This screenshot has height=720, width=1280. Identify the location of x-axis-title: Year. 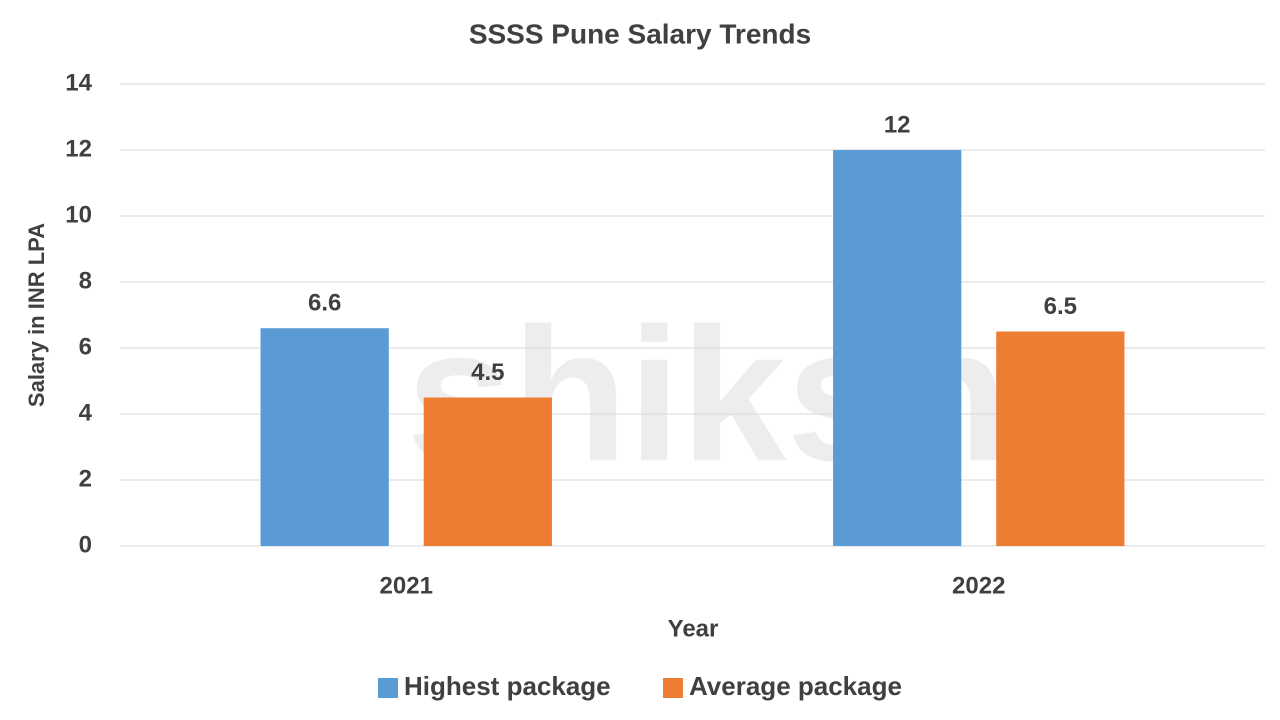
(693, 628).